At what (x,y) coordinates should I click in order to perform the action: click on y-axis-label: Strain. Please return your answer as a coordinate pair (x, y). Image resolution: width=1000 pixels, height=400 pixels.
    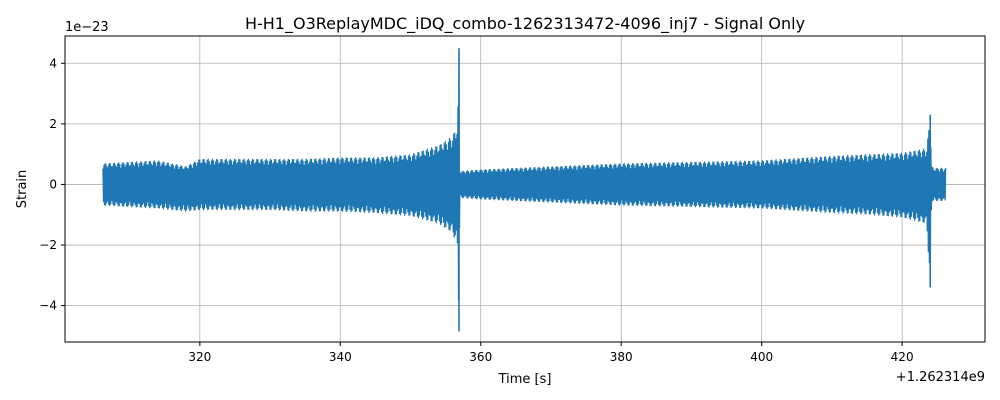
    Looking at the image, I should click on (22, 189).